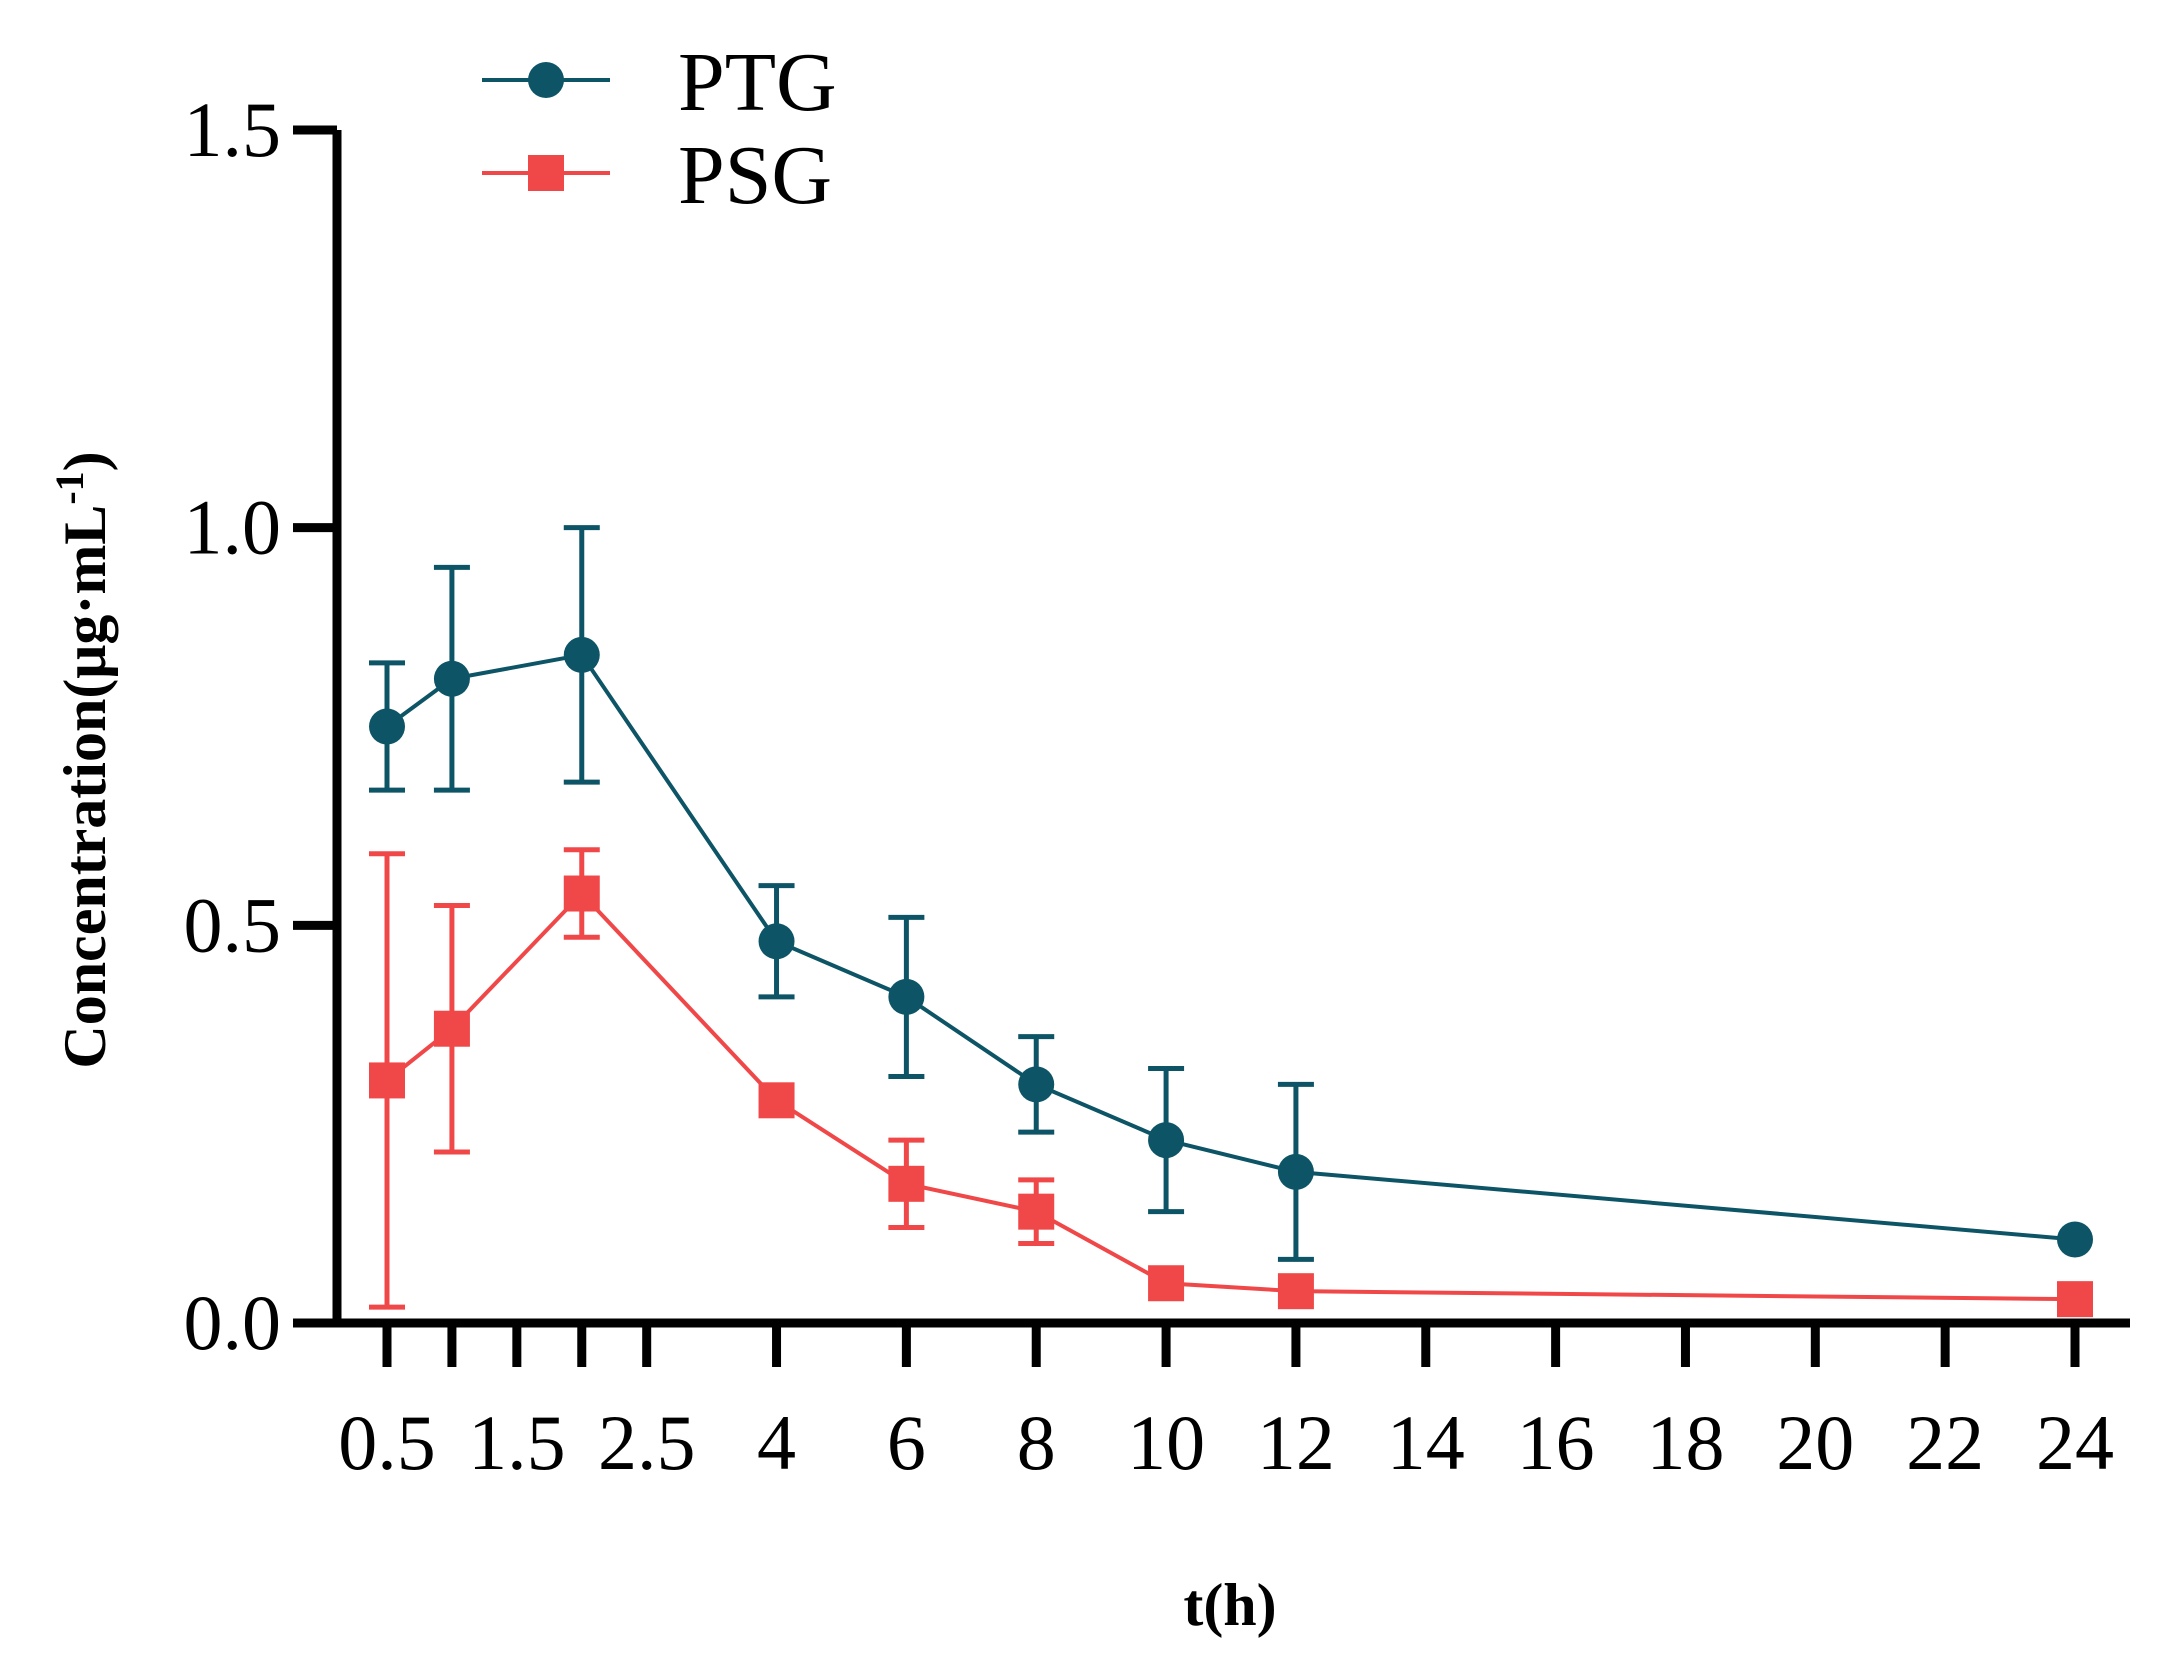 The image size is (2160, 1676). What do you see at coordinates (546, 173) in the screenshot?
I see `legend-marker-psg` at bounding box center [546, 173].